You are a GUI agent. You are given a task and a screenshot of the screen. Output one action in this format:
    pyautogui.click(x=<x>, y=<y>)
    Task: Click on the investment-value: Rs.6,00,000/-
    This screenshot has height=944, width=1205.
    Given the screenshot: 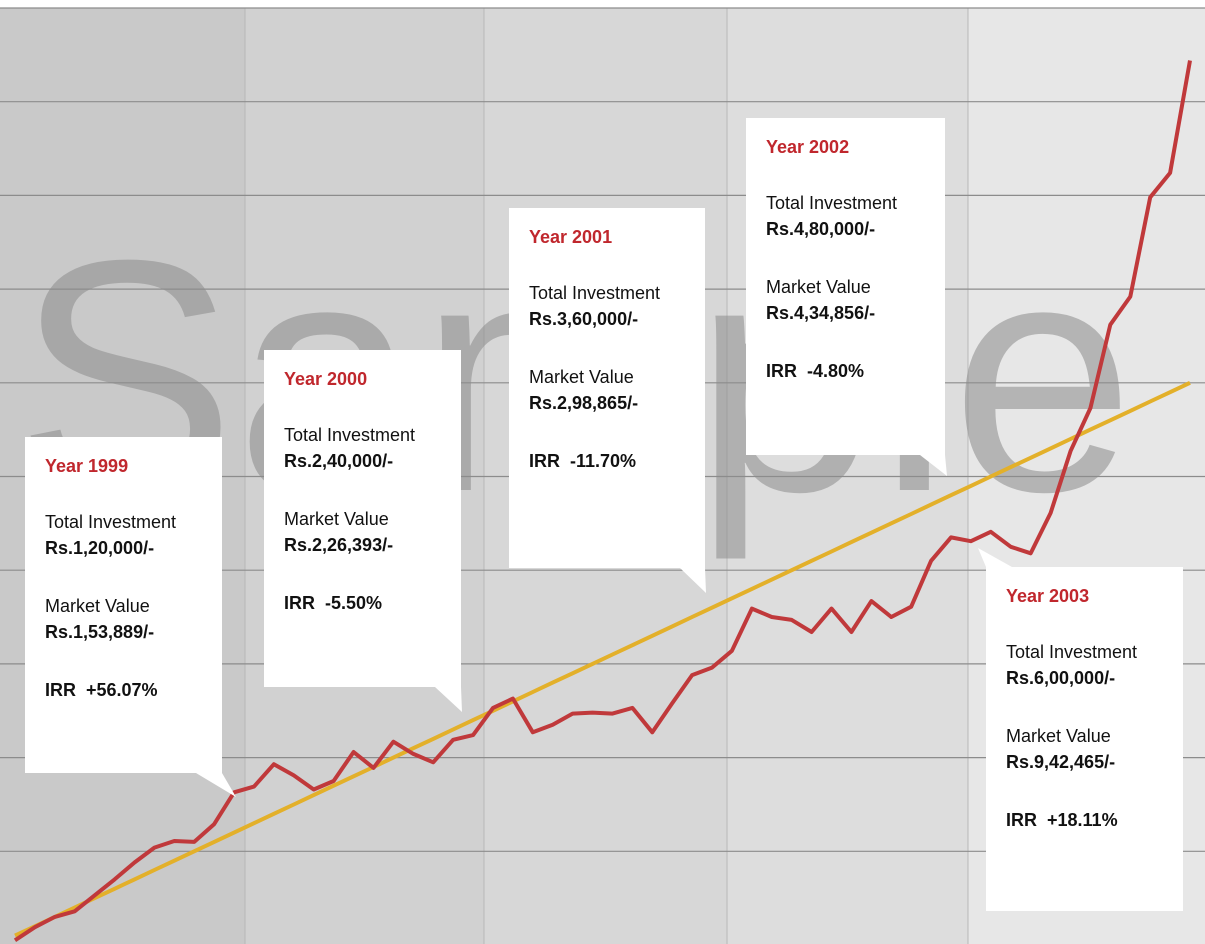 What is the action you would take?
    pyautogui.click(x=1061, y=678)
    